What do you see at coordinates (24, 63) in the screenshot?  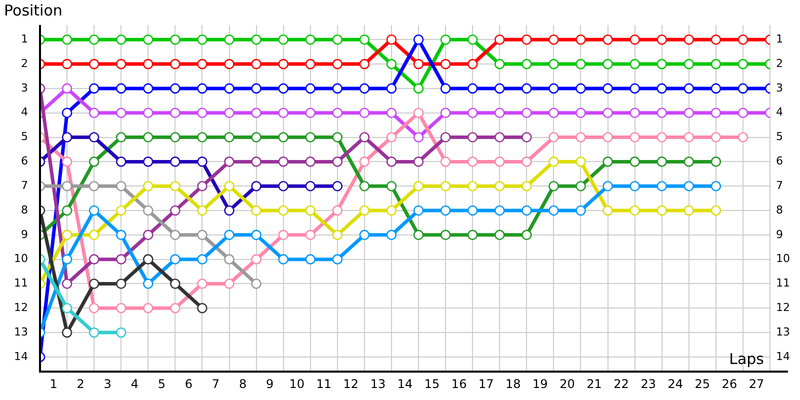 I see `y-tick-label: 2` at bounding box center [24, 63].